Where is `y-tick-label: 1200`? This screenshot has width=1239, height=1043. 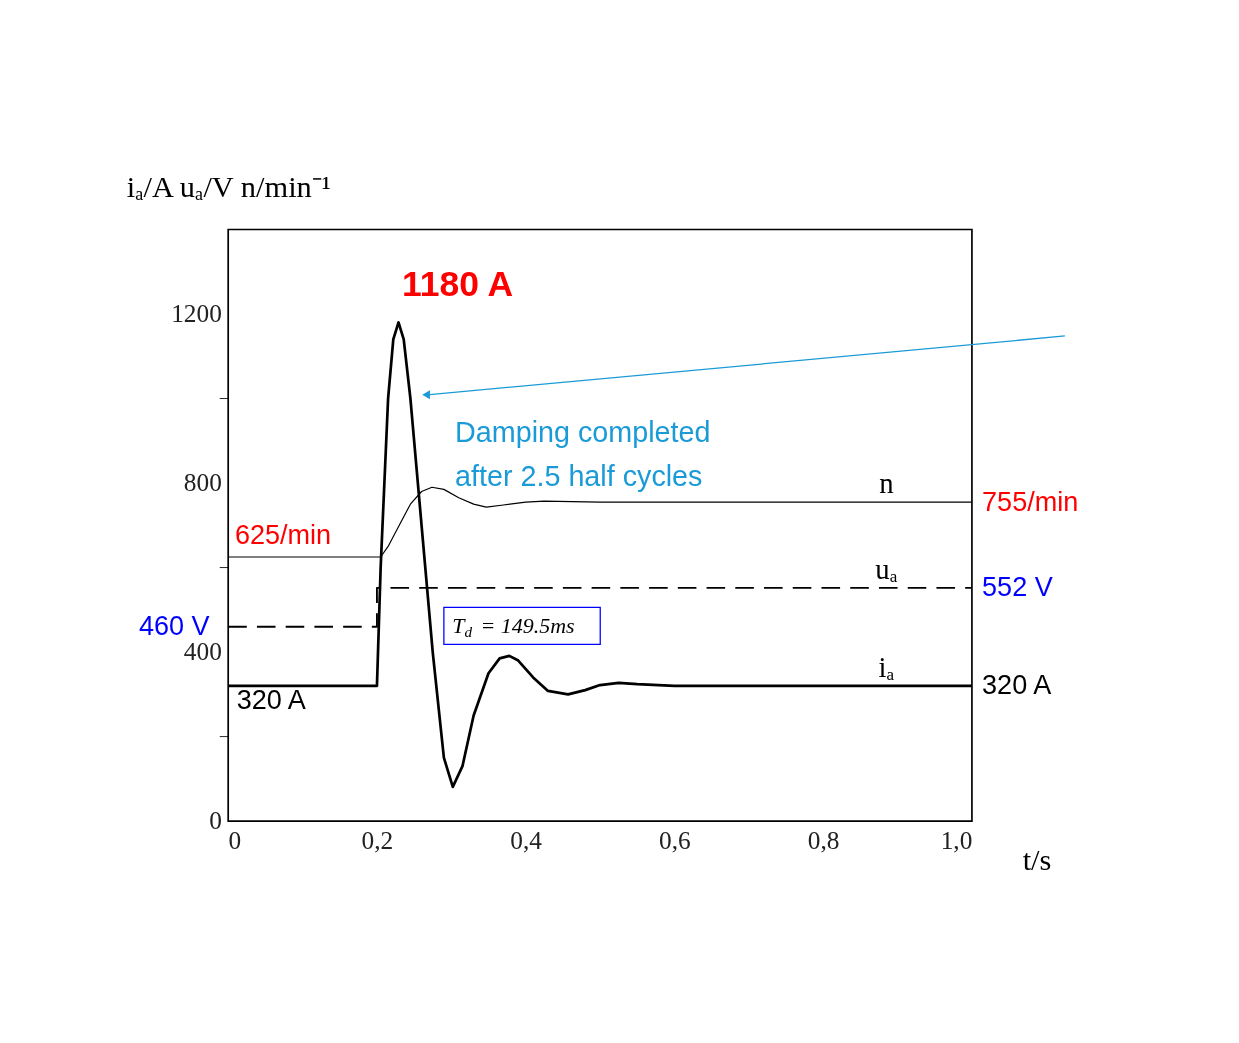
y-tick-label: 1200 is located at coordinates (196, 313).